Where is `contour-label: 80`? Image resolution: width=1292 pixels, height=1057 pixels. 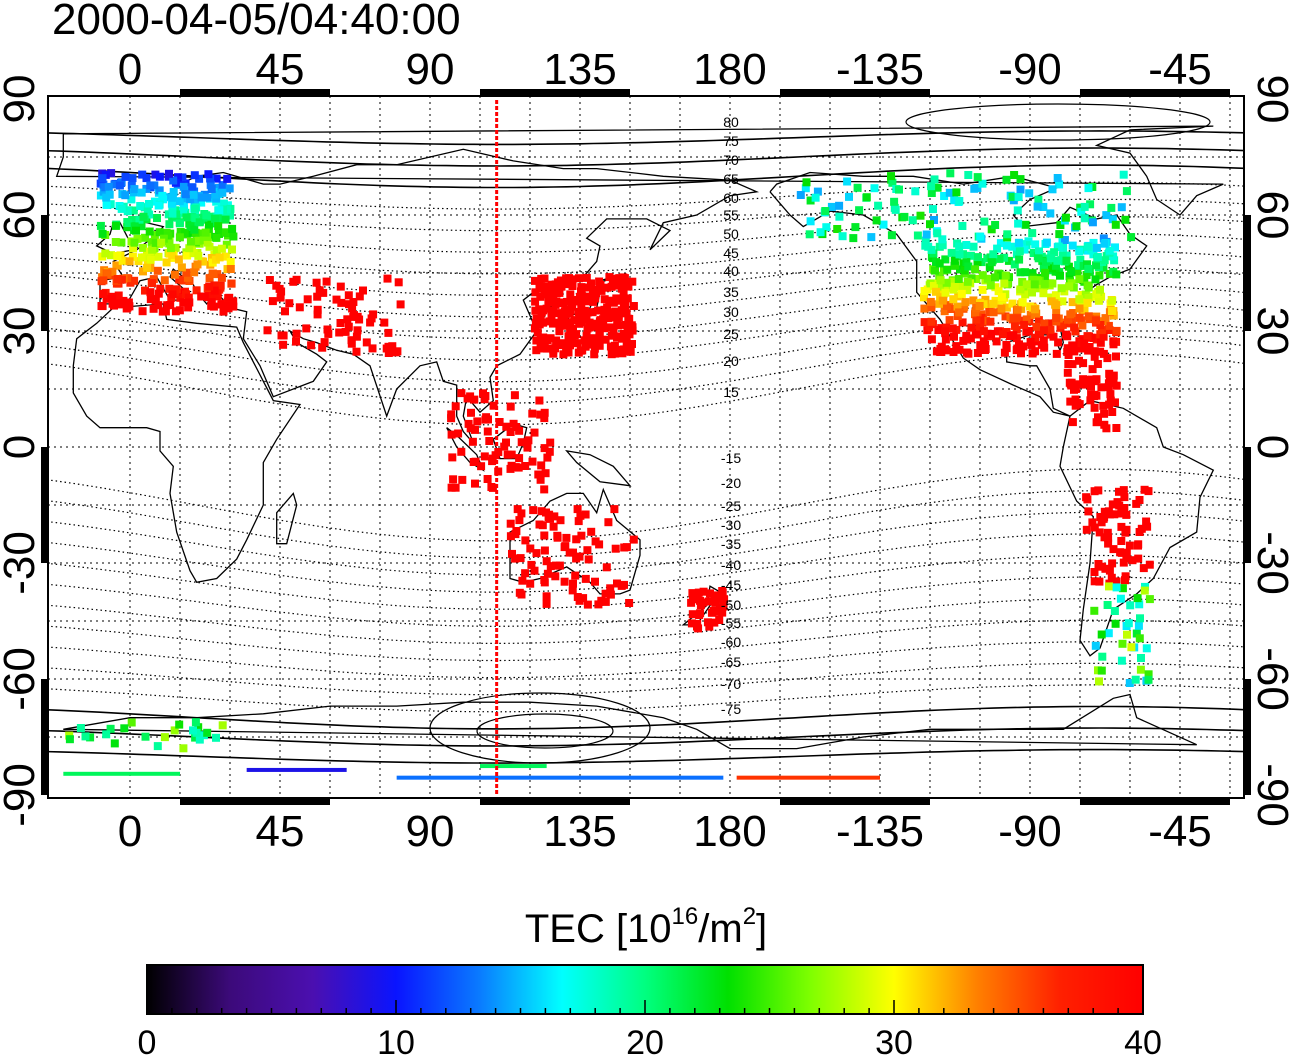 contour-label: 80 is located at coordinates (731, 122).